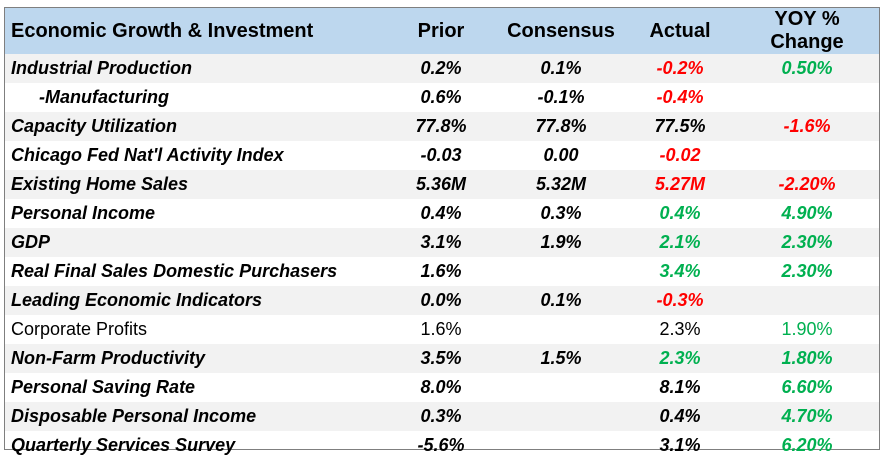  What do you see at coordinates (561, 358) in the screenshot?
I see `consensus-cell: 1.5%` at bounding box center [561, 358].